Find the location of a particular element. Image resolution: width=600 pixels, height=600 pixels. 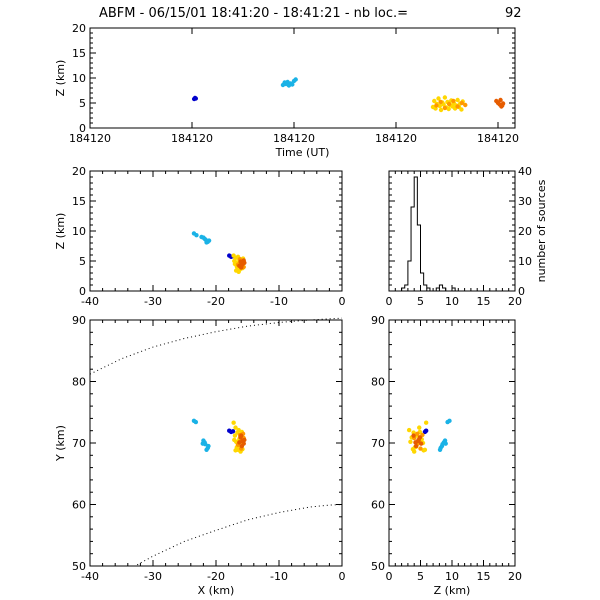

x-height-panel: -40 -30 -20 -10 0 0 5 10 15 20 Z (km) is located at coordinates (200, 236).